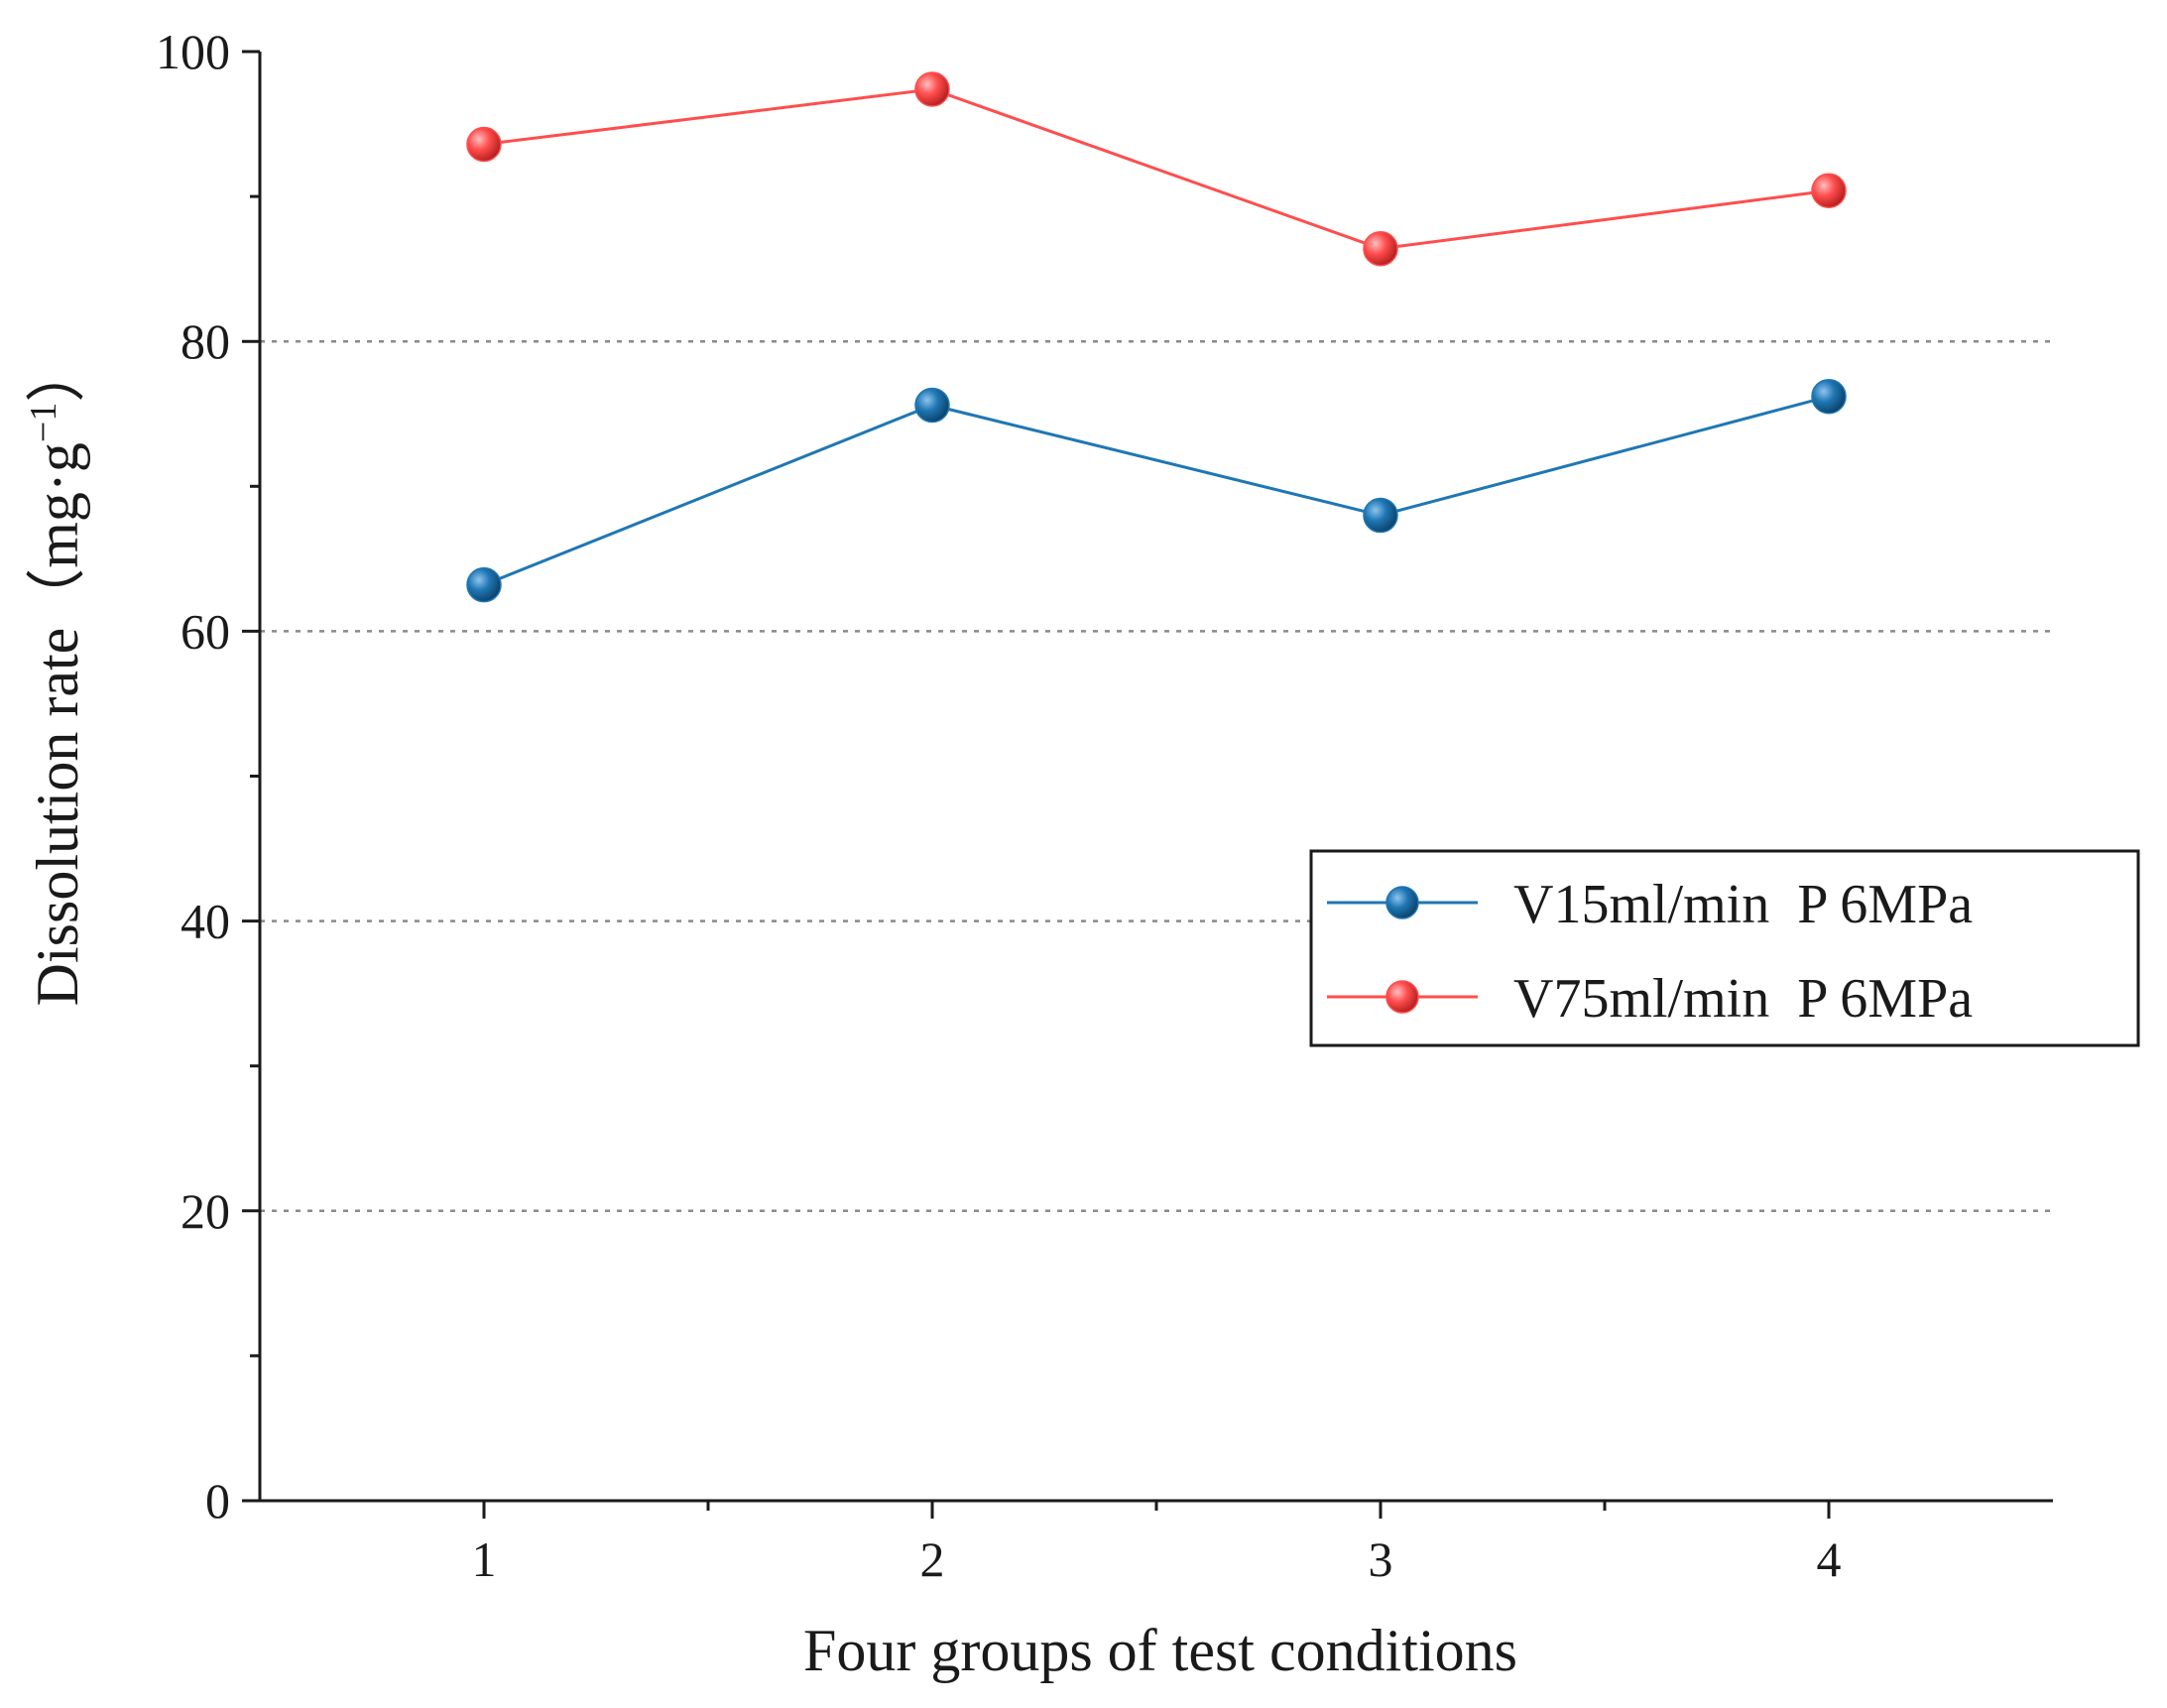 Image resolution: width=2167 pixels, height=1708 pixels. What do you see at coordinates (1402, 997) in the screenshot?
I see `legend-marker-v75` at bounding box center [1402, 997].